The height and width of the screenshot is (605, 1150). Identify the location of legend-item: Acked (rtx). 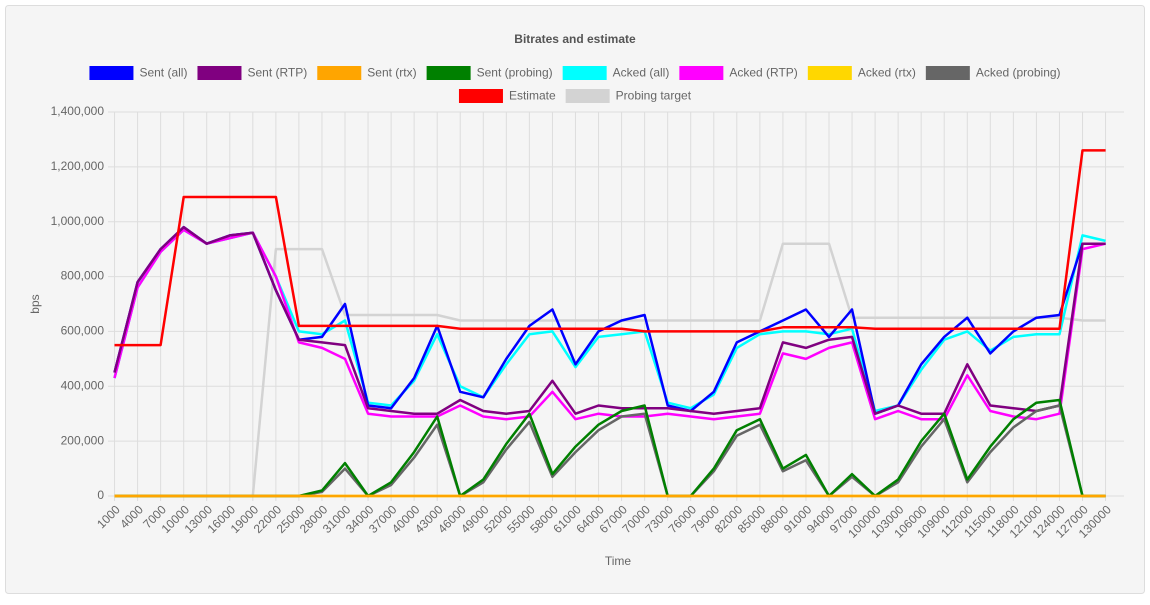
(861, 73).